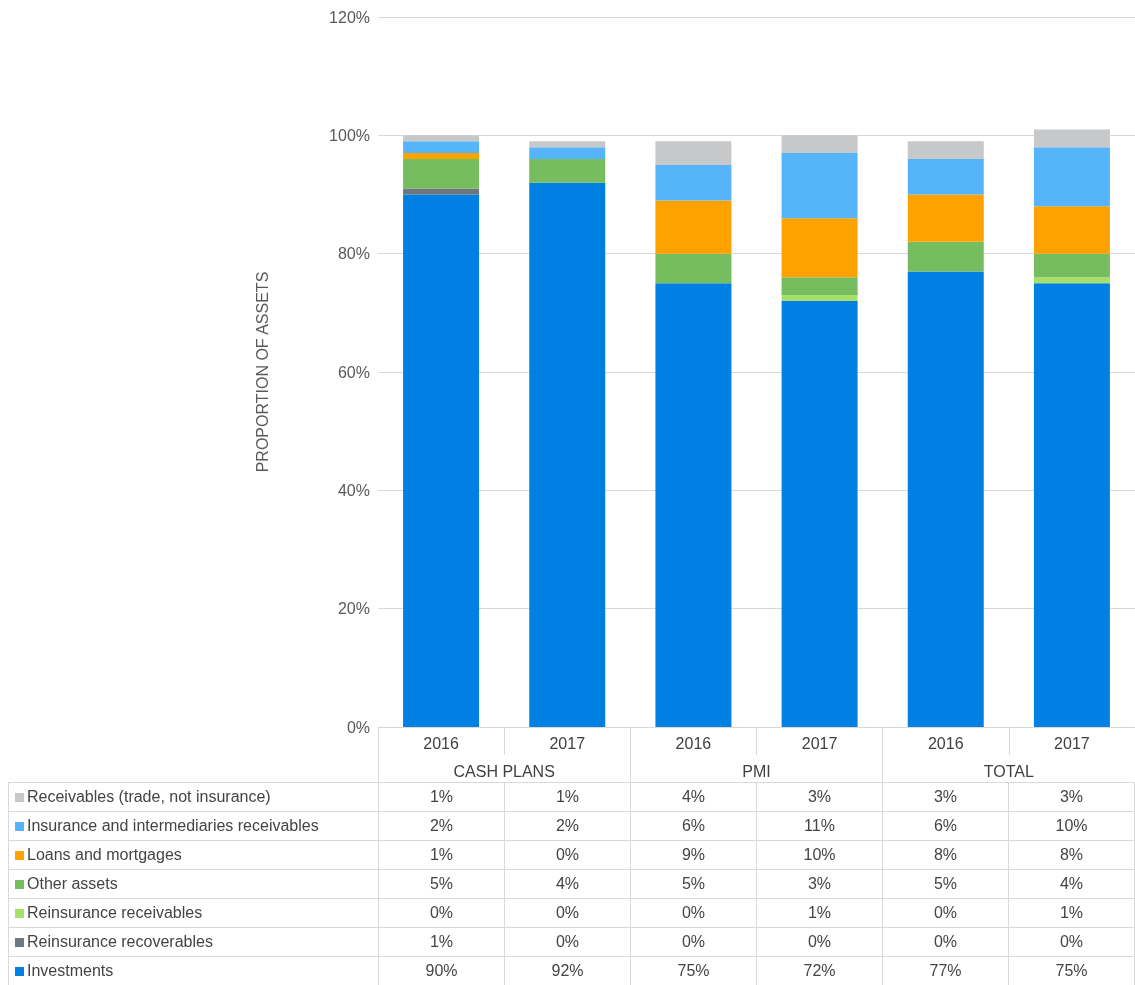 This screenshot has height=985, width=1135. What do you see at coordinates (945, 970) in the screenshot?
I see `data-label: 77%` at bounding box center [945, 970].